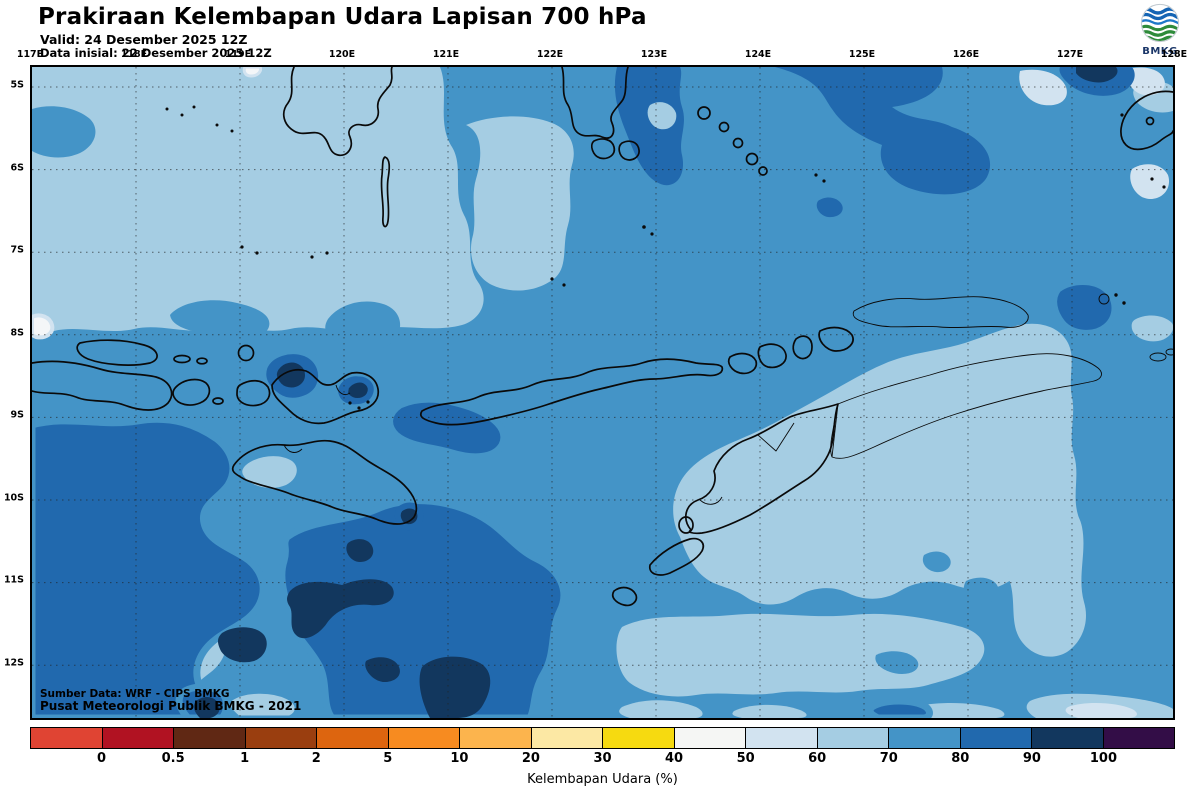 Image resolution: width=1200 pixels, height=800 pixels. What do you see at coordinates (1103, 758) in the screenshot?
I see `colorbar-tick-label: 100` at bounding box center [1103, 758].